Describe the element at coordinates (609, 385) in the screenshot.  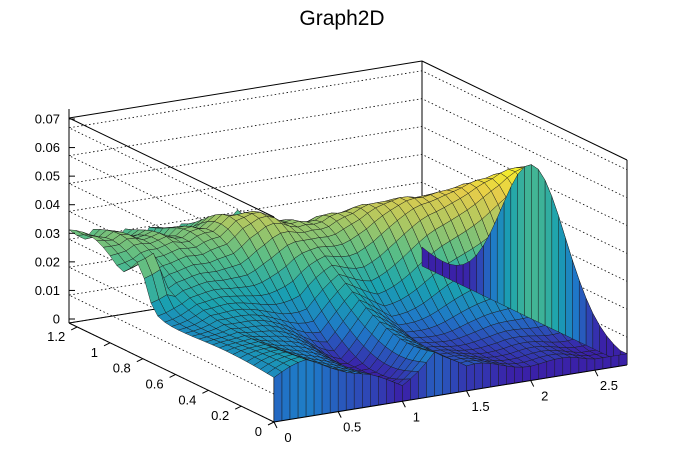
I see `x-tick-label: 2.5` at that location.